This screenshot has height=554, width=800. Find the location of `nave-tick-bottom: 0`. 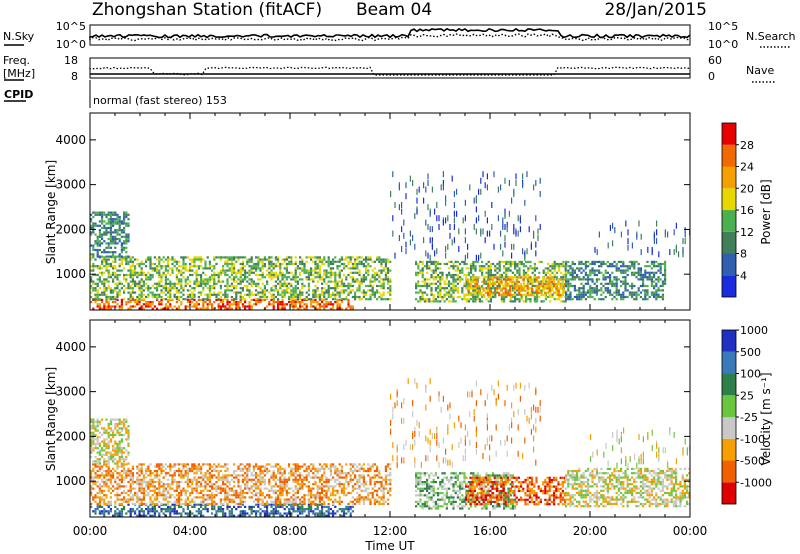

nave-tick-bottom: 0 is located at coordinates (711, 76).